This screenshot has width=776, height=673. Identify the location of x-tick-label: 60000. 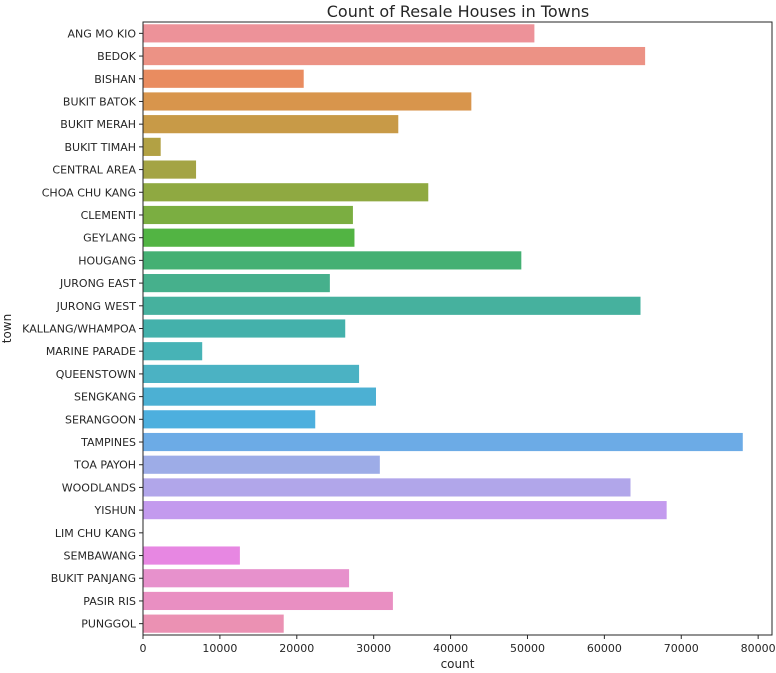
(604, 648).